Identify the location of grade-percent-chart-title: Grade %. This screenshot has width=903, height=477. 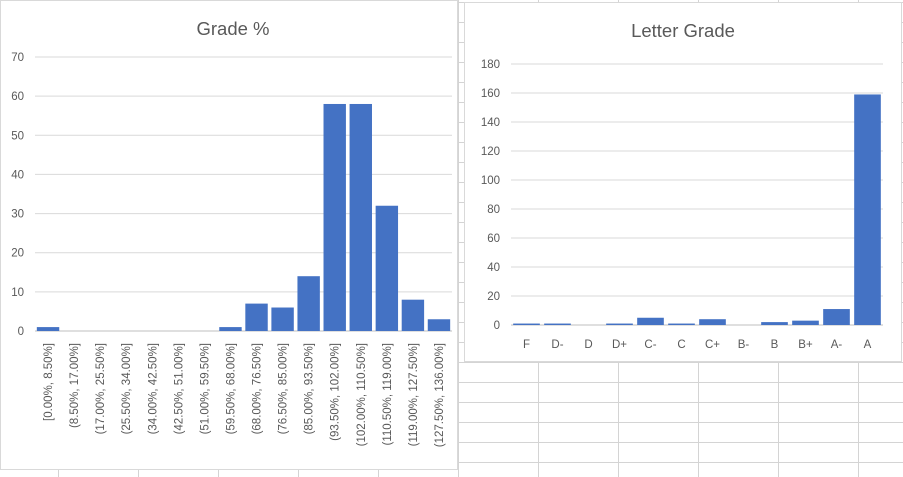
(232, 28).